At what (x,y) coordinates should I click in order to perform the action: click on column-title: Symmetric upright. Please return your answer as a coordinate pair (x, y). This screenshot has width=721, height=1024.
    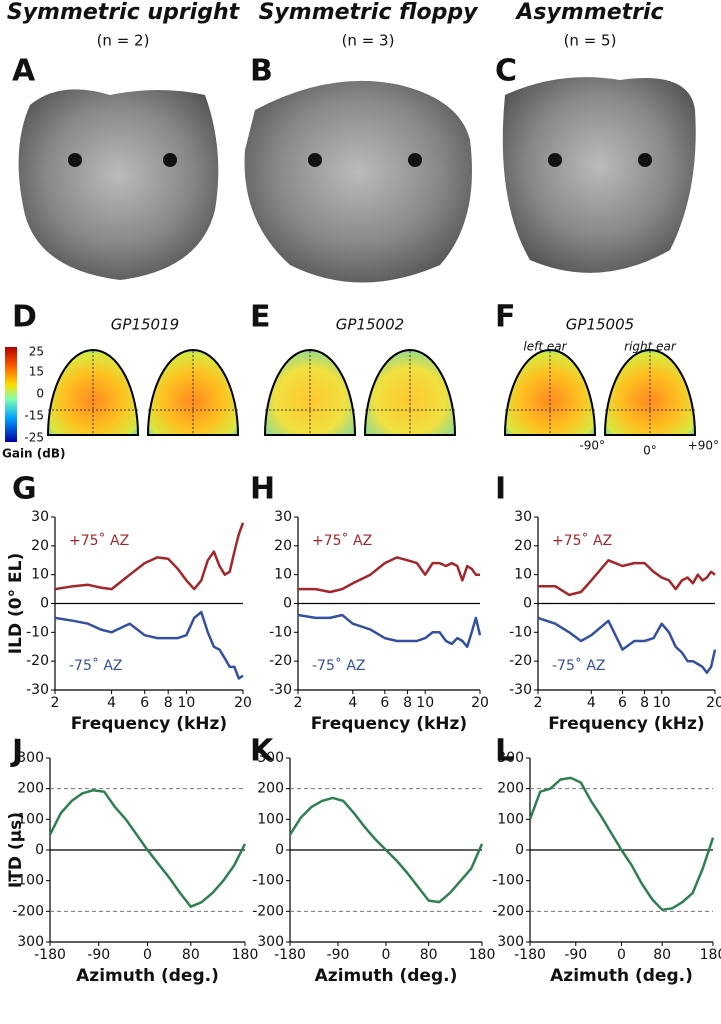
    Looking at the image, I should click on (124, 12).